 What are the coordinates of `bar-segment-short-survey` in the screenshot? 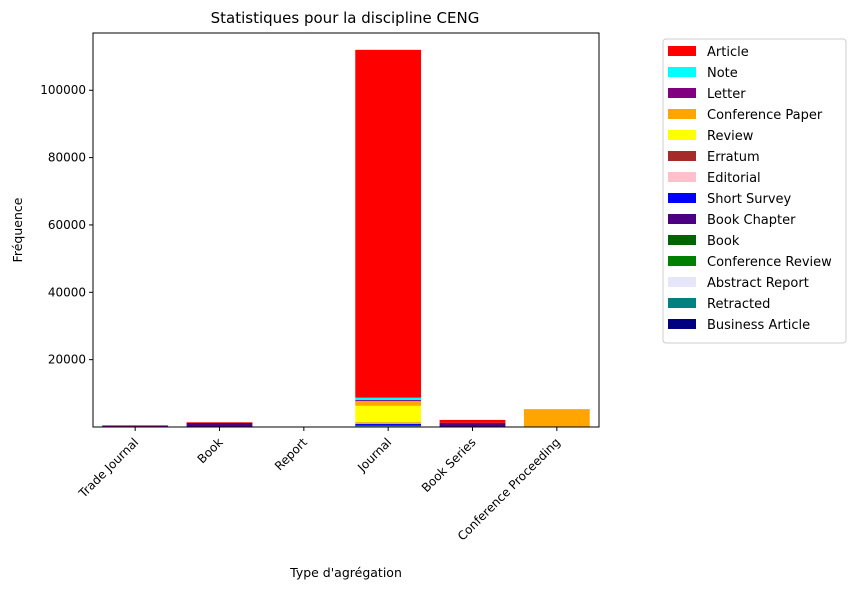 It's located at (388, 424).